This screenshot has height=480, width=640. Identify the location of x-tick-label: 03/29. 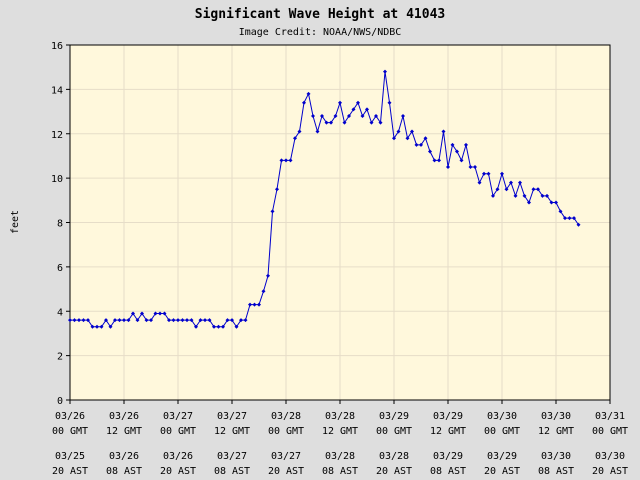
(448, 416).